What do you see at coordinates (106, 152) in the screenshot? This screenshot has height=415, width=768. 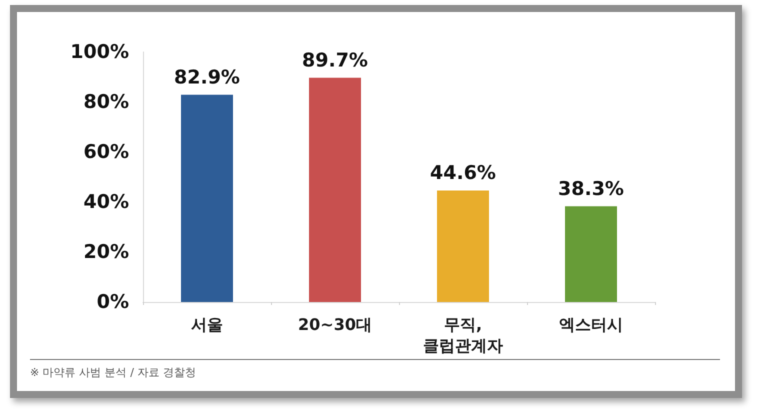 I see `y-tick-label: 60%` at bounding box center [106, 152].